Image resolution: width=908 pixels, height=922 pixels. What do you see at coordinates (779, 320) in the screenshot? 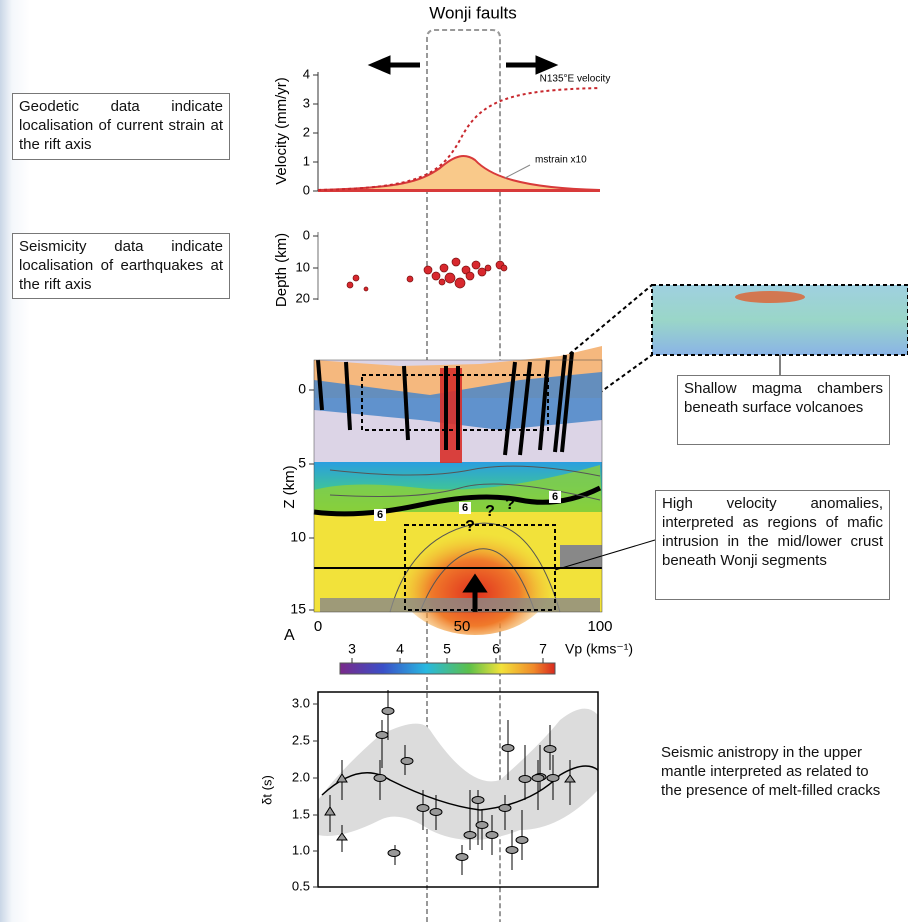
I see `inset-frame` at bounding box center [779, 320].